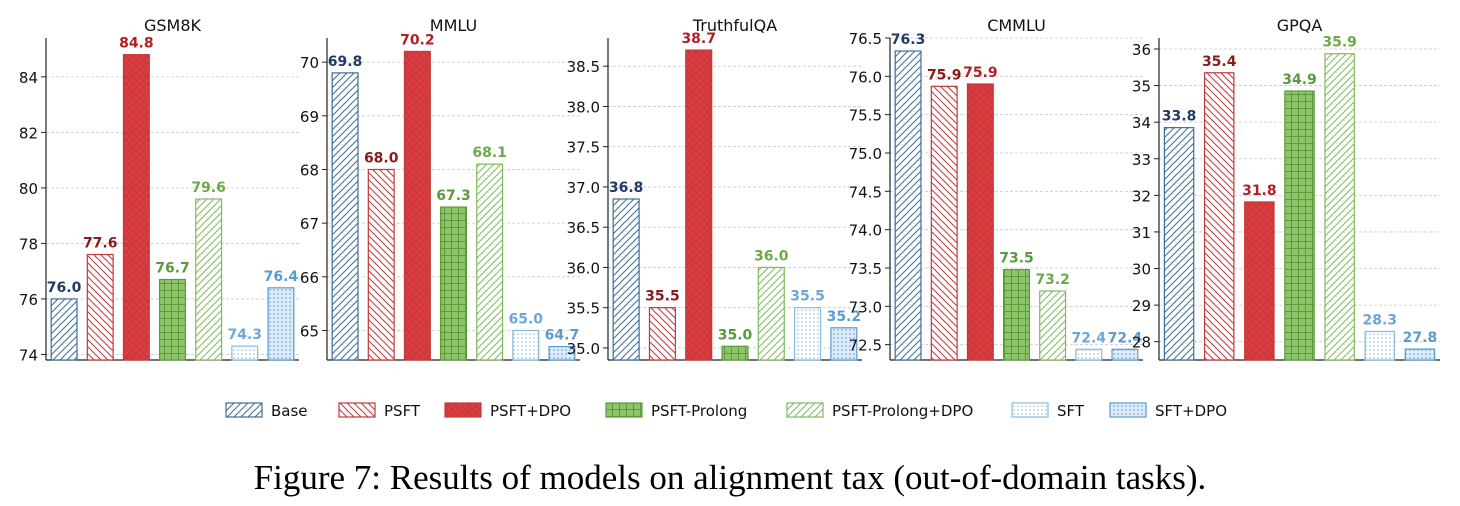  What do you see at coordinates (281, 277) in the screenshot?
I see `bar-value-label: 76.4` at bounding box center [281, 277].